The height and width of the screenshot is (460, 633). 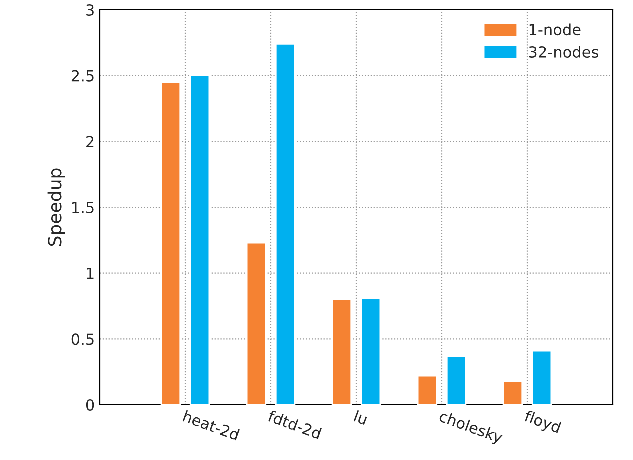 I want to click on y-tick-label: 1.5, so click(x=83, y=208).